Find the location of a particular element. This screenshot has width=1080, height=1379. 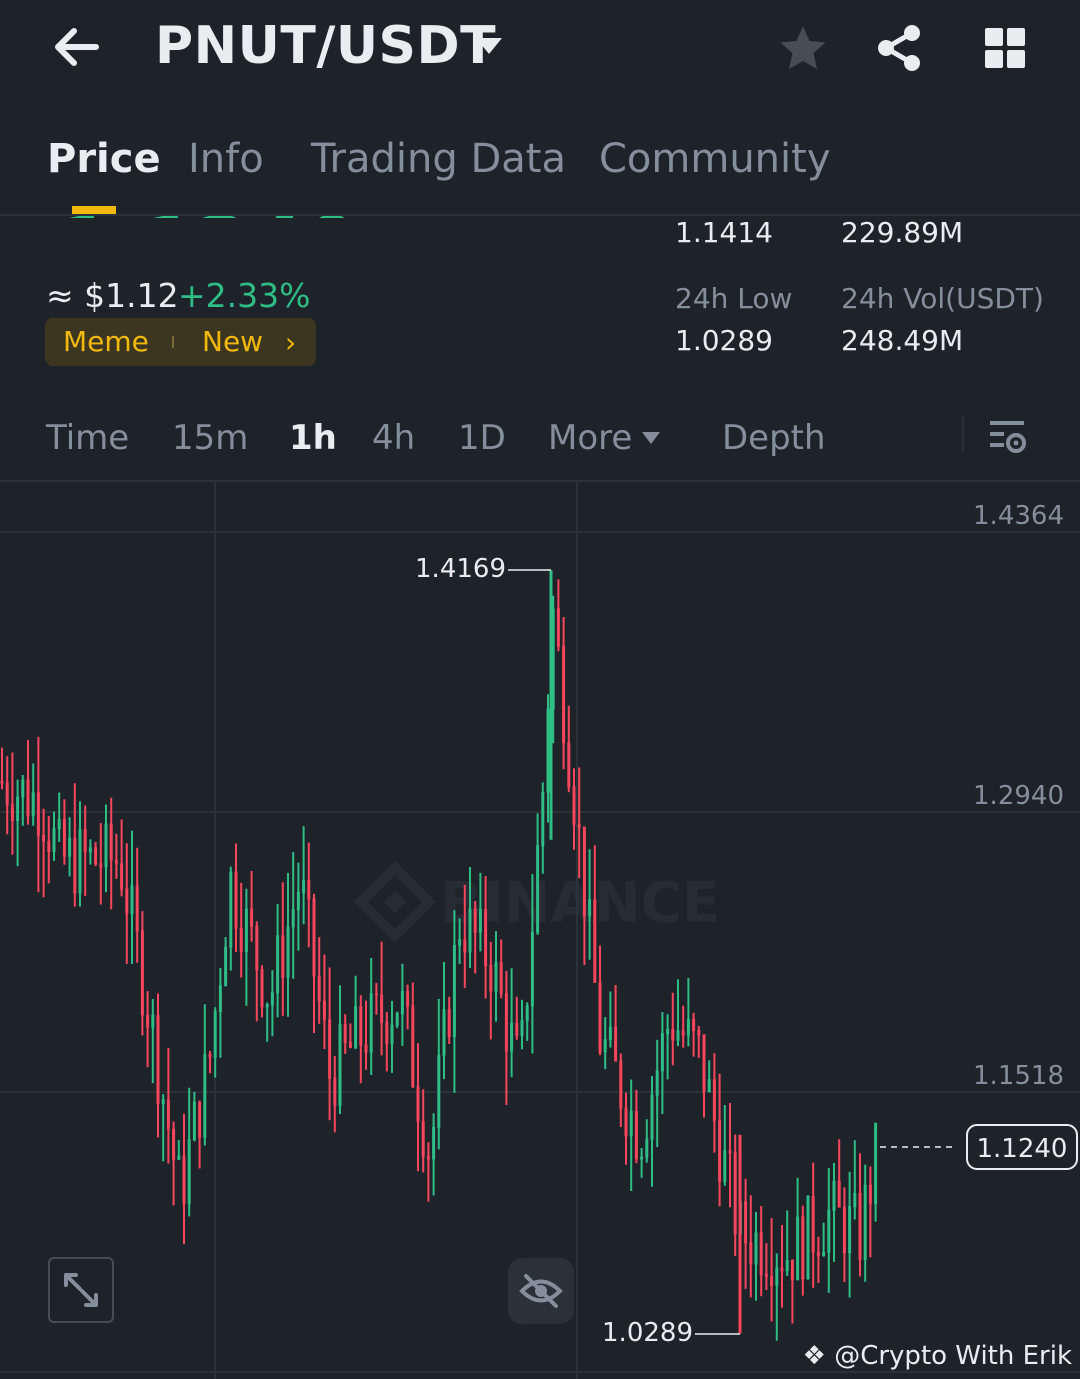

stat-low-value: 1.0289 is located at coordinates (724, 340).